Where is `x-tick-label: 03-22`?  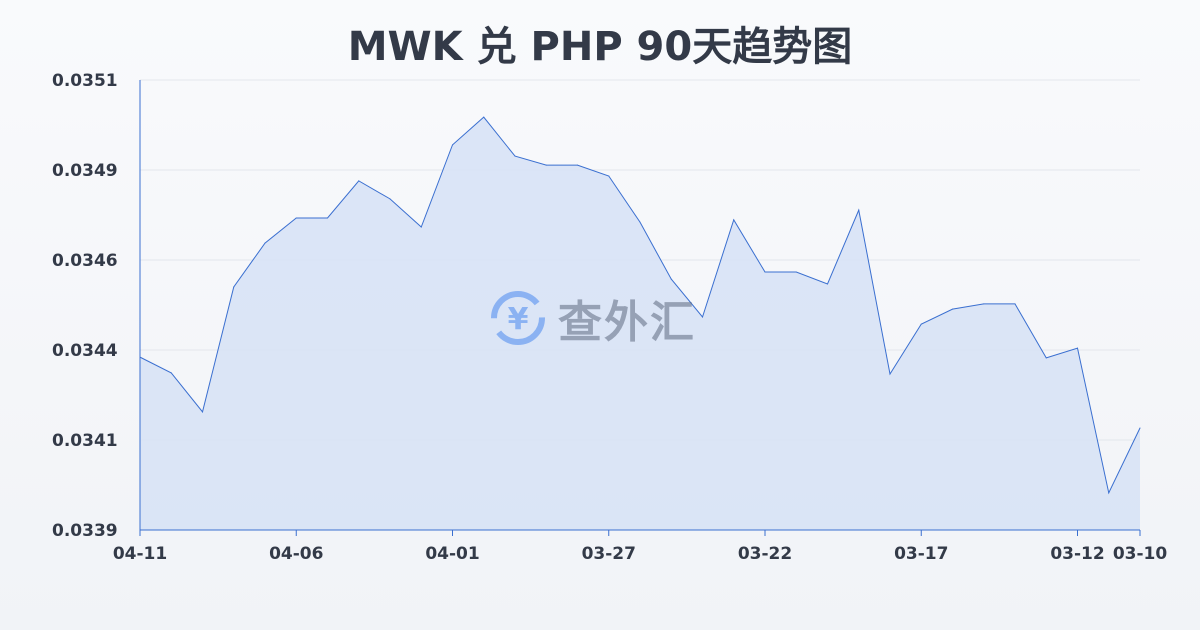
x-tick-label: 03-22 is located at coordinates (765, 554).